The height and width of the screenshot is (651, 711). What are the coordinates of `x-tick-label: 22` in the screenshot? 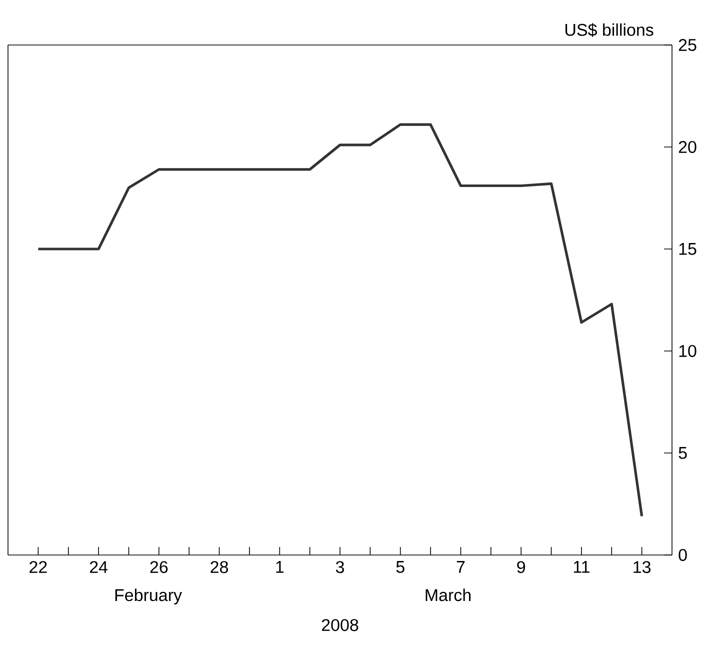 It's located at (38, 567).